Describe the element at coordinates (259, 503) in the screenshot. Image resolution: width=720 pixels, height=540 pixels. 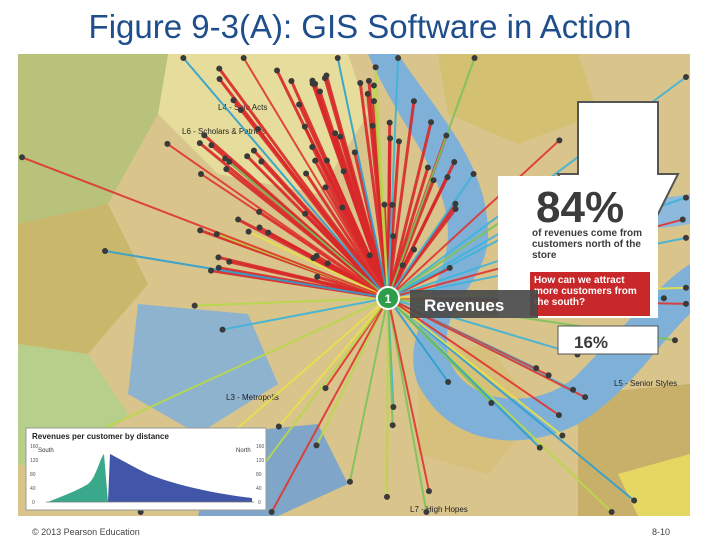
I see `inset-ytick-right-4: 0` at that location.